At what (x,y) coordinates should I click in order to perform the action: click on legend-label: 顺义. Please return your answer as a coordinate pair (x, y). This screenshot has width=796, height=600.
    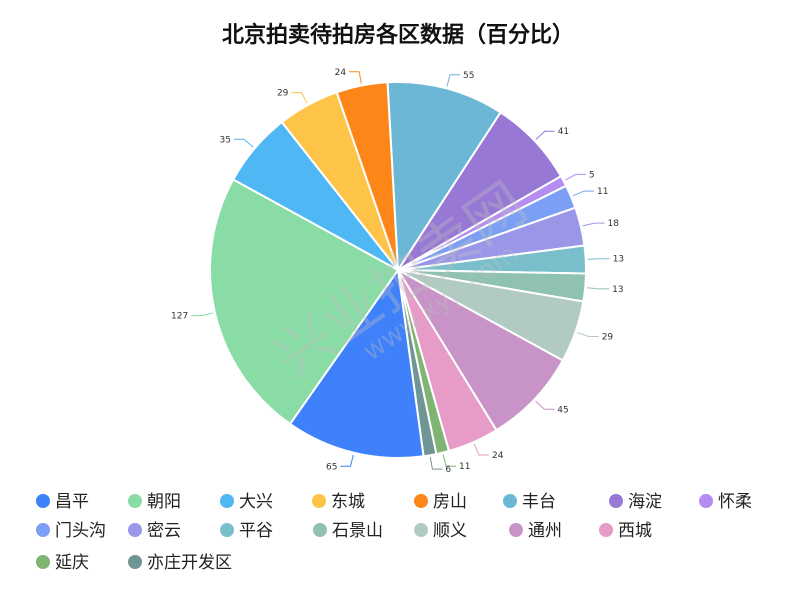
    Looking at the image, I should click on (450, 531).